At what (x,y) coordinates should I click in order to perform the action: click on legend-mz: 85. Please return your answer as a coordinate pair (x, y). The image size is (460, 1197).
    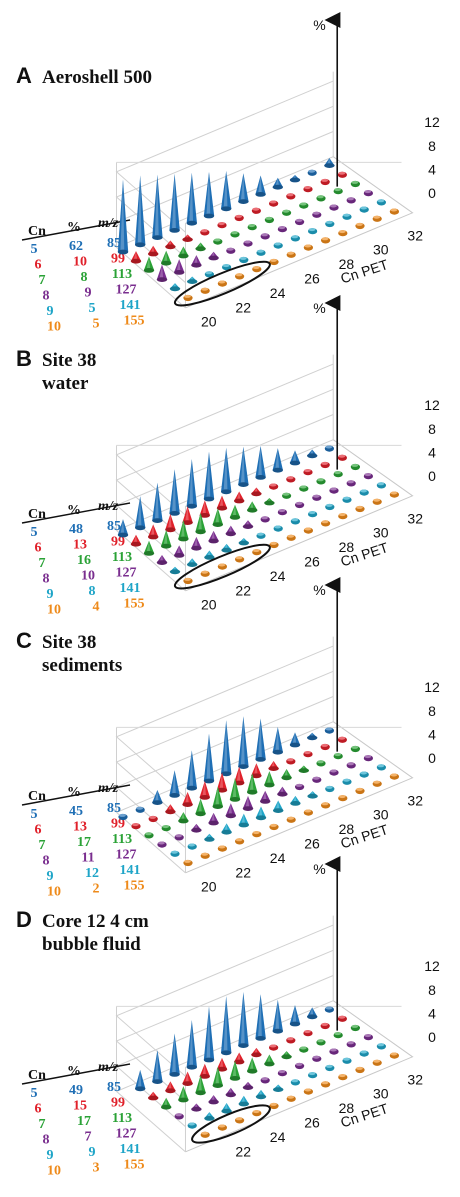
    Looking at the image, I should click on (114, 808).